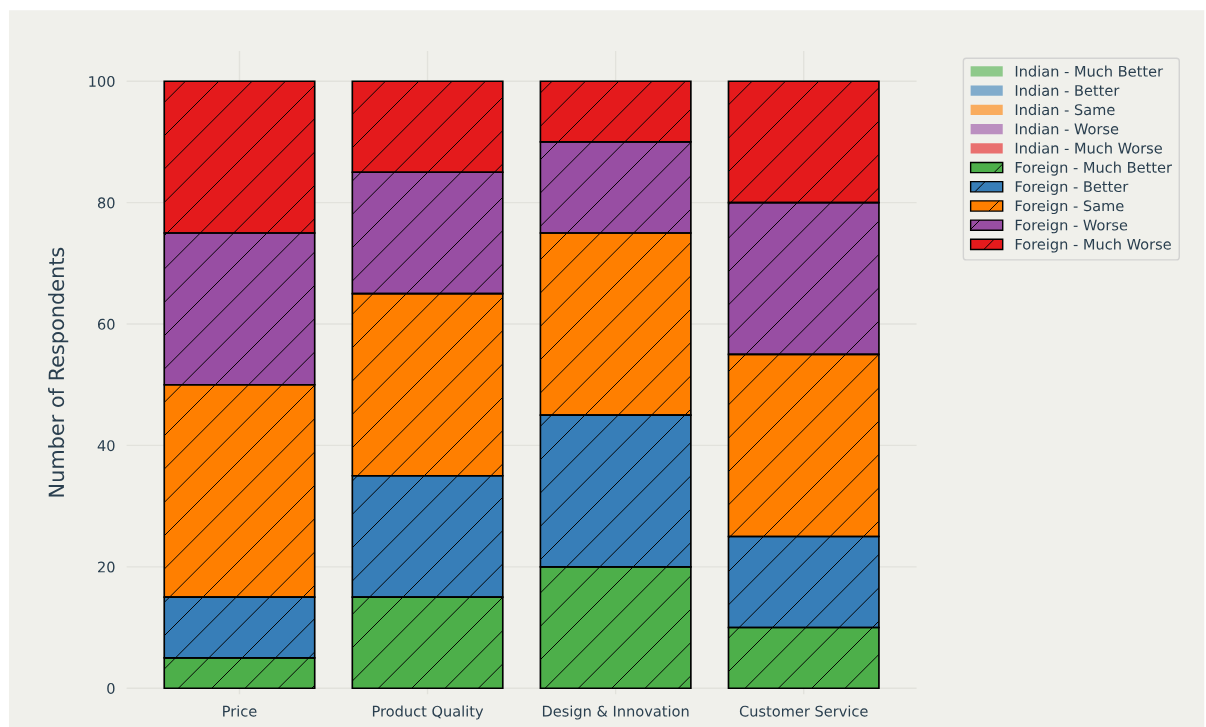 This screenshot has height=727, width=1206. I want to click on legend-label: Foreign - Much Better, so click(1093, 168).